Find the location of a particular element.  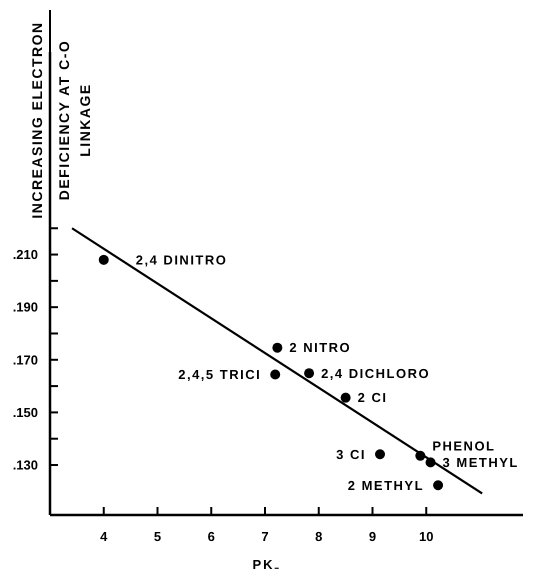

annotation: 2,4,5 TRICI is located at coordinates (220, 374).